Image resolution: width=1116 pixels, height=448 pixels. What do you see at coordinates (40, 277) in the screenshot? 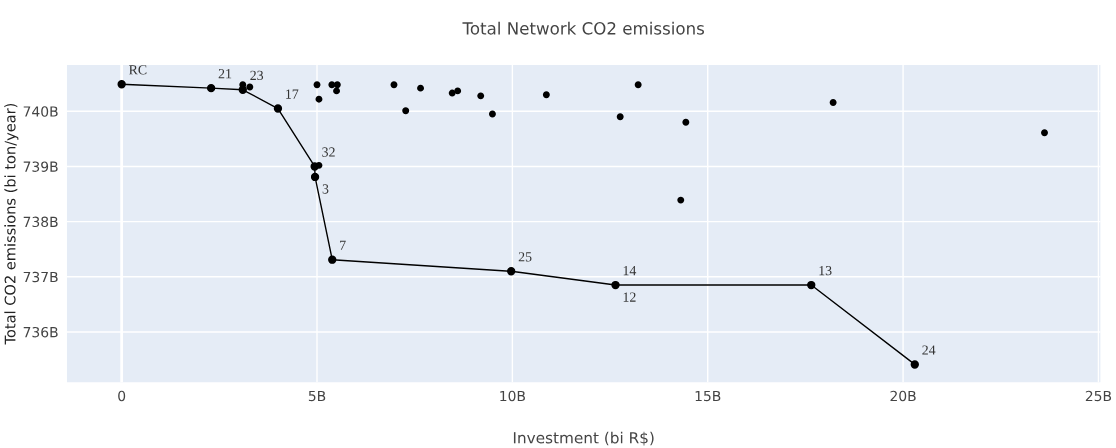
I see `y-tick-label: 737B` at bounding box center [40, 277].